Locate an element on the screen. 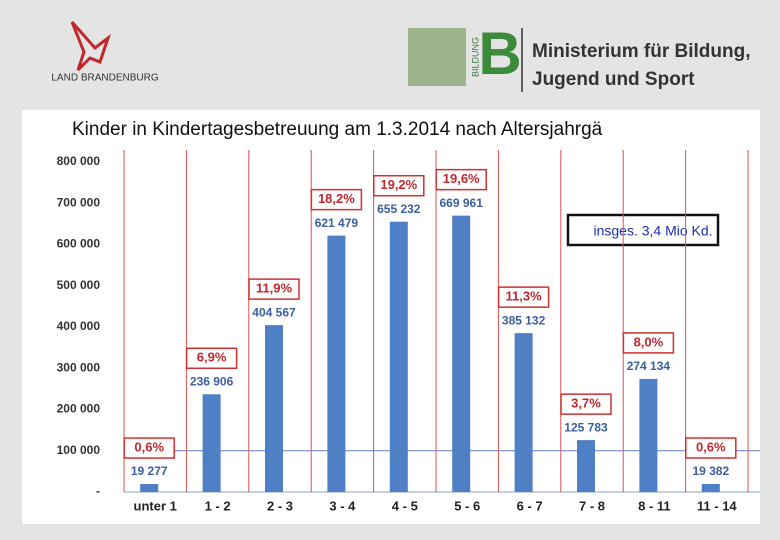 The width and height of the screenshot is (780, 540). x-tick-label: 8 - 11 is located at coordinates (654, 505).